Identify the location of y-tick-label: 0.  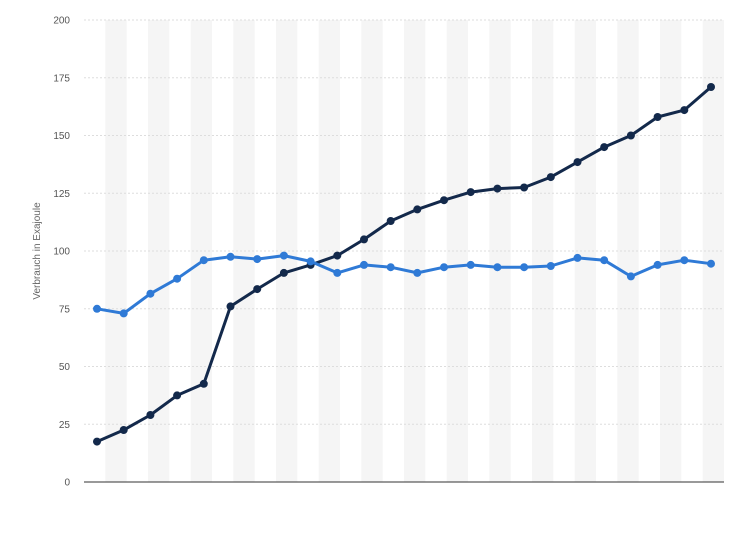
(67, 483).